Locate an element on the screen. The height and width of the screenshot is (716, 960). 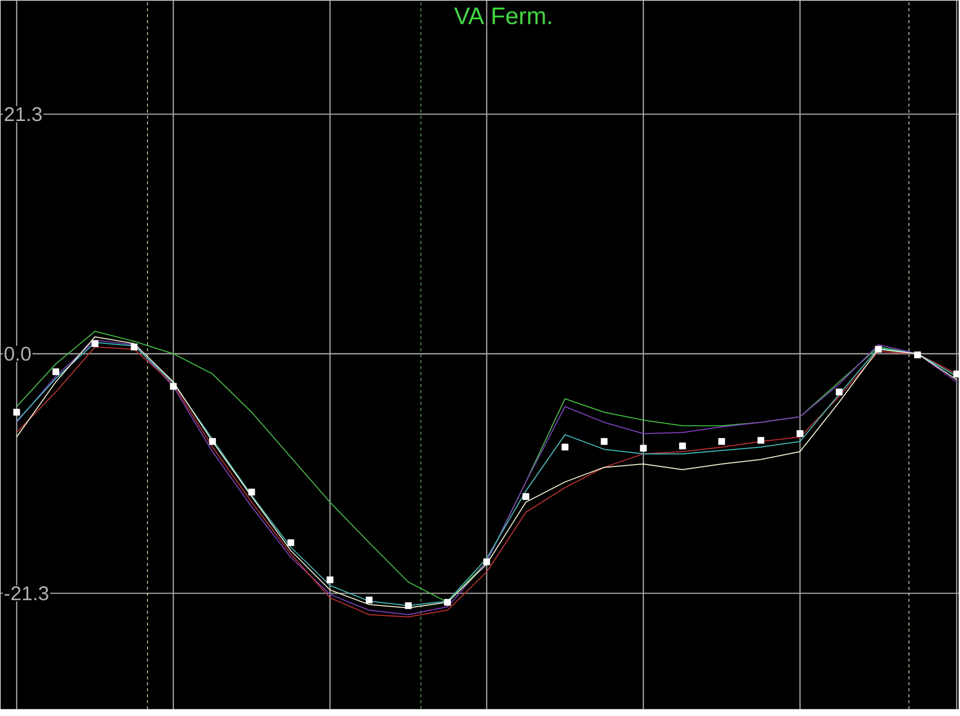
y-tick-label: -21.3 is located at coordinates (26, 593).